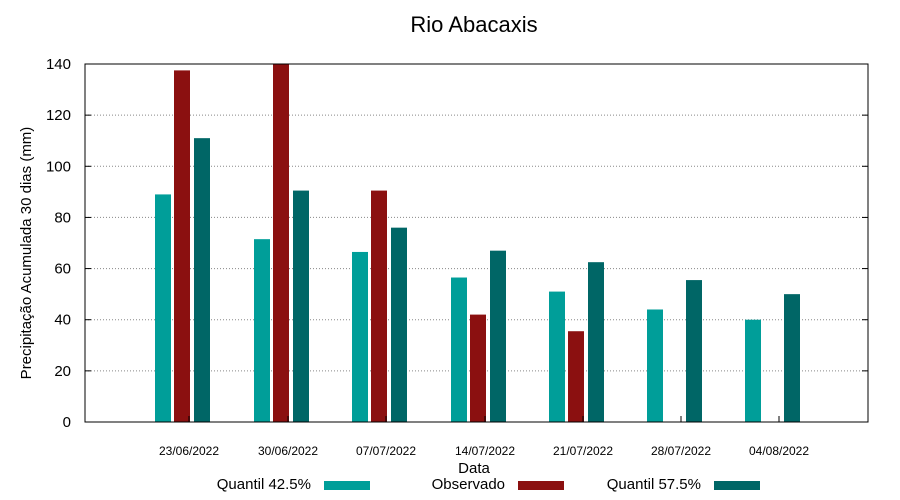  What do you see at coordinates (474, 468) in the screenshot?
I see `x-axis-label: Data` at bounding box center [474, 468].